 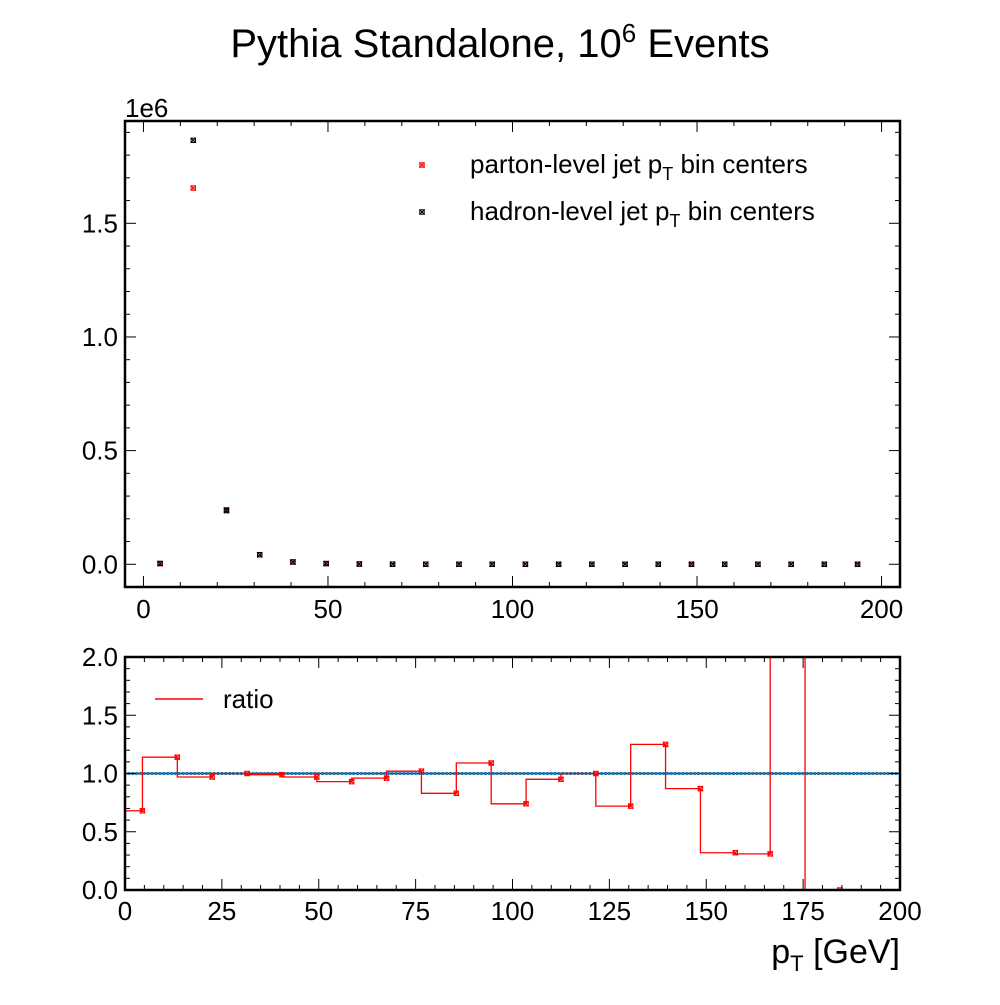 What do you see at coordinates (125, 911) in the screenshot?
I see `bottom-xtick-label: 0` at bounding box center [125, 911].